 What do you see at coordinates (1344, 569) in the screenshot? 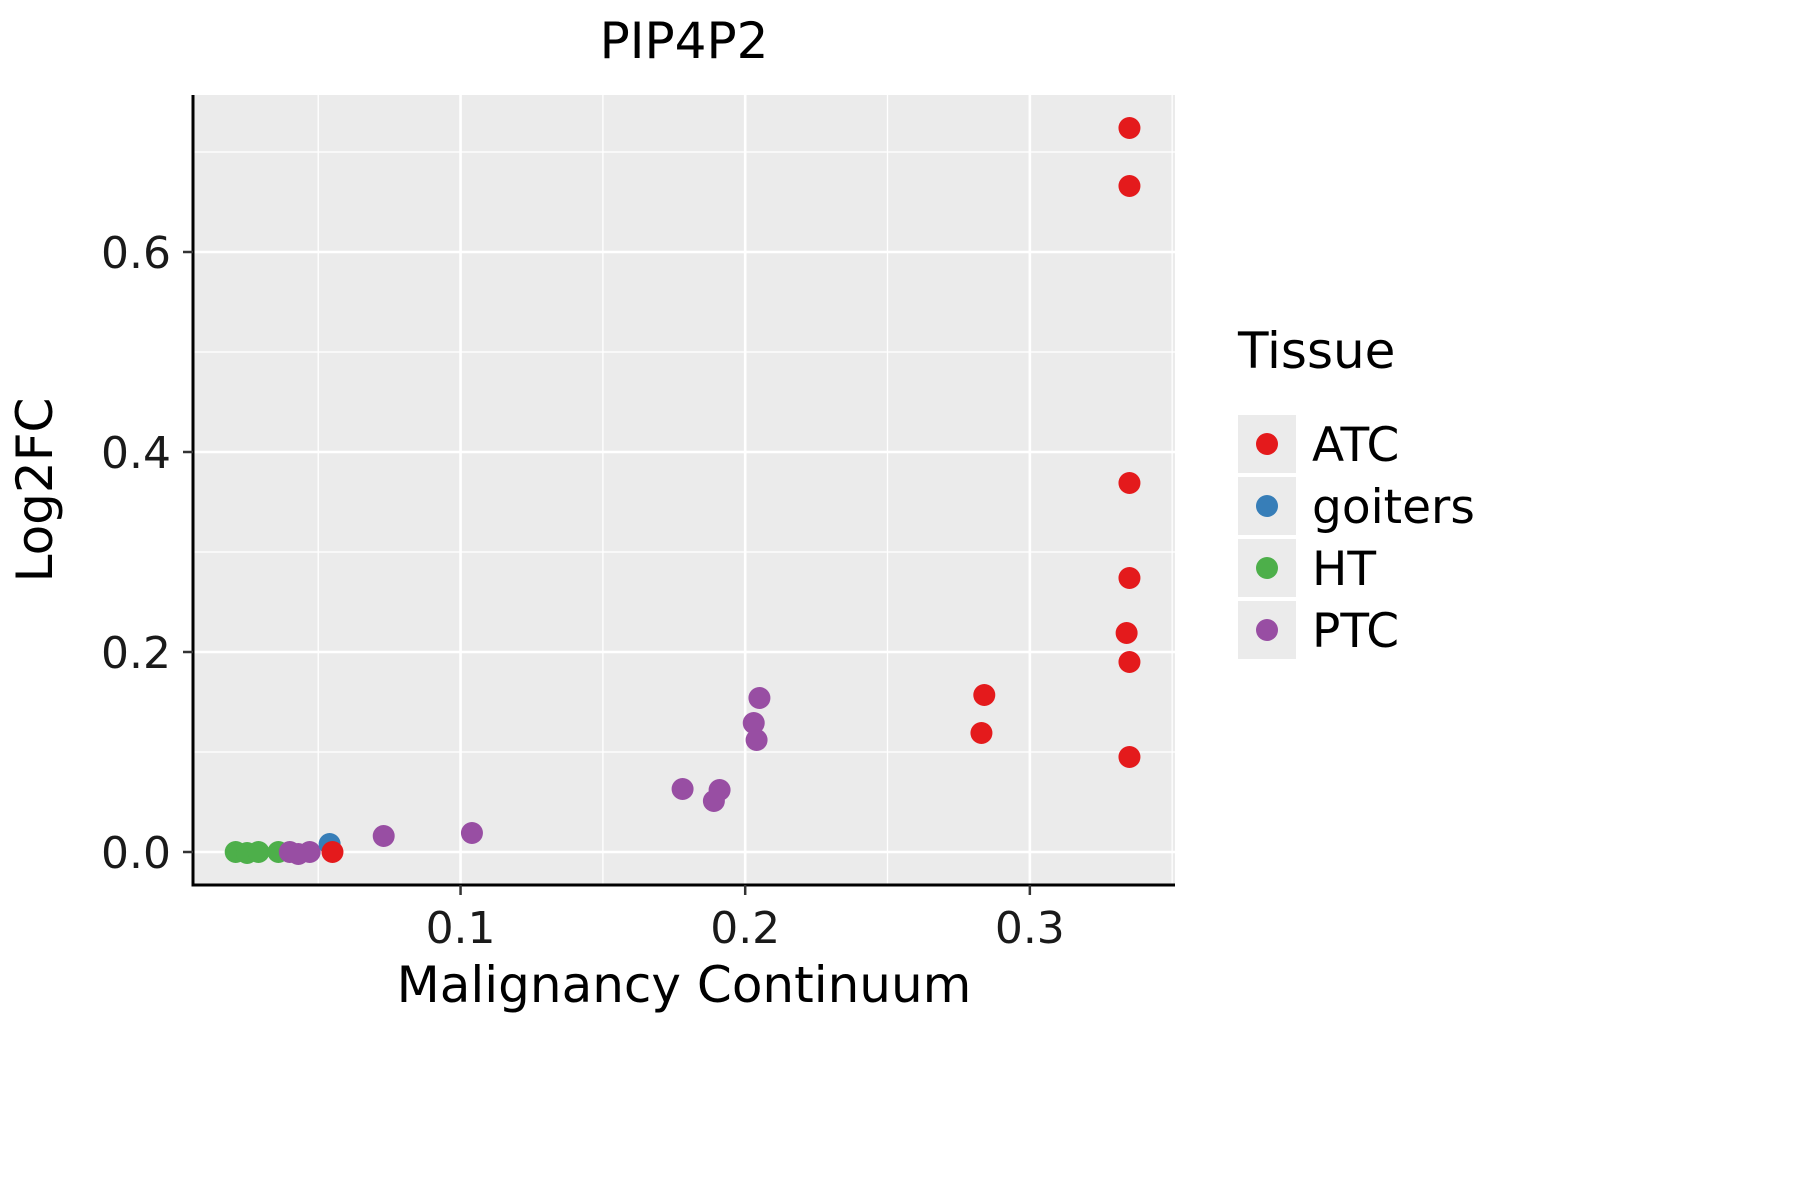
I see `legend-label-HT: HT` at bounding box center [1344, 569].